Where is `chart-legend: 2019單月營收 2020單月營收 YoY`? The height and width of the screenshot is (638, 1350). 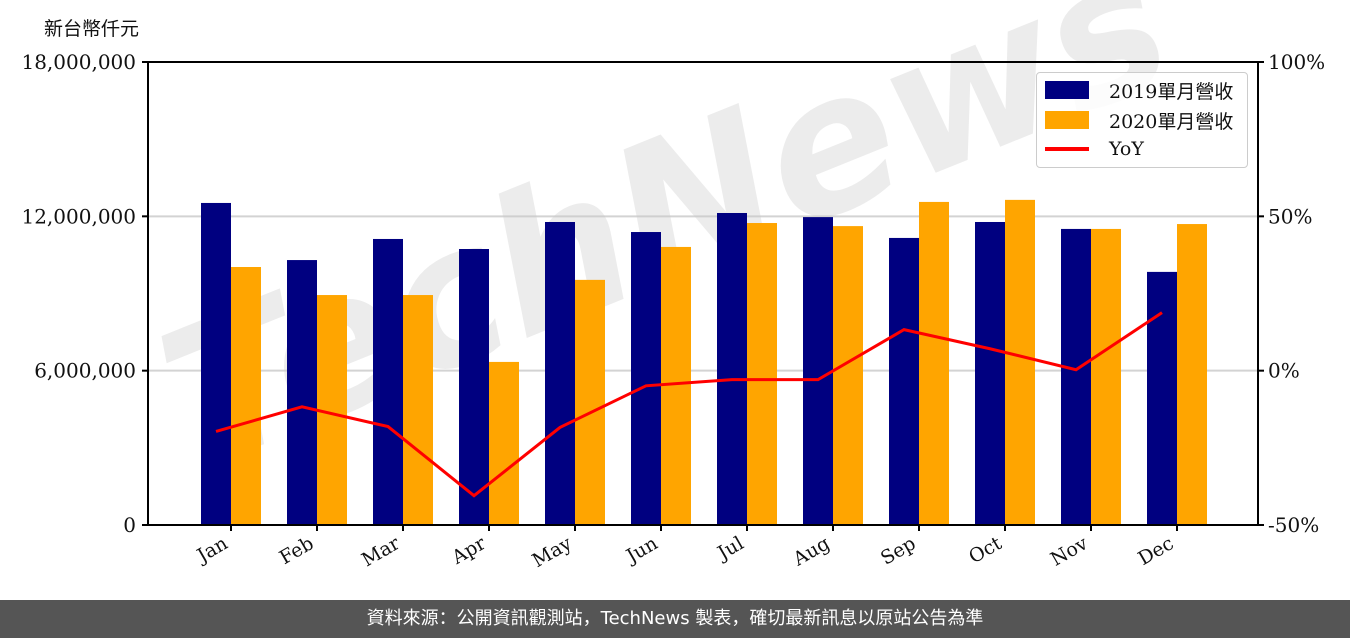 chart-legend: 2019單月營收 2020單月營收 YoY is located at coordinates (1142, 120).